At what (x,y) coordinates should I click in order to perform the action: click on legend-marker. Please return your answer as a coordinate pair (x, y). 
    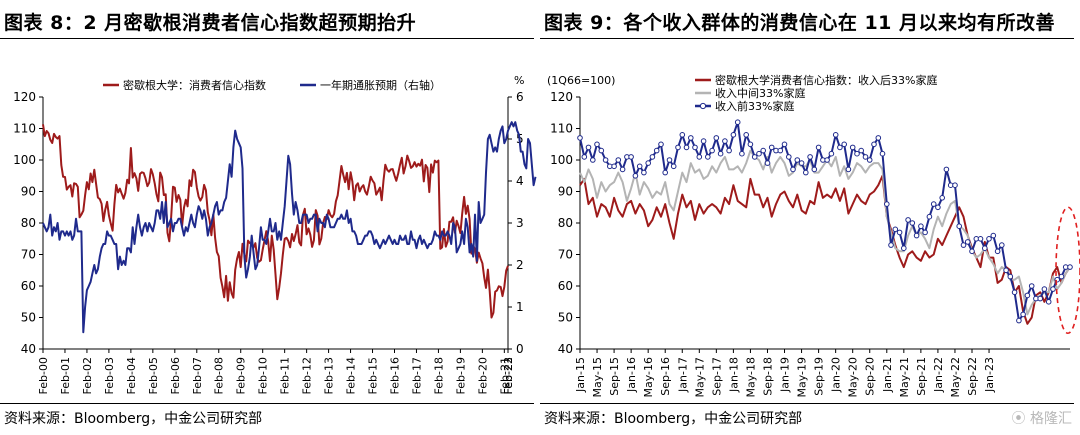
    Looking at the image, I should click on (703, 106).